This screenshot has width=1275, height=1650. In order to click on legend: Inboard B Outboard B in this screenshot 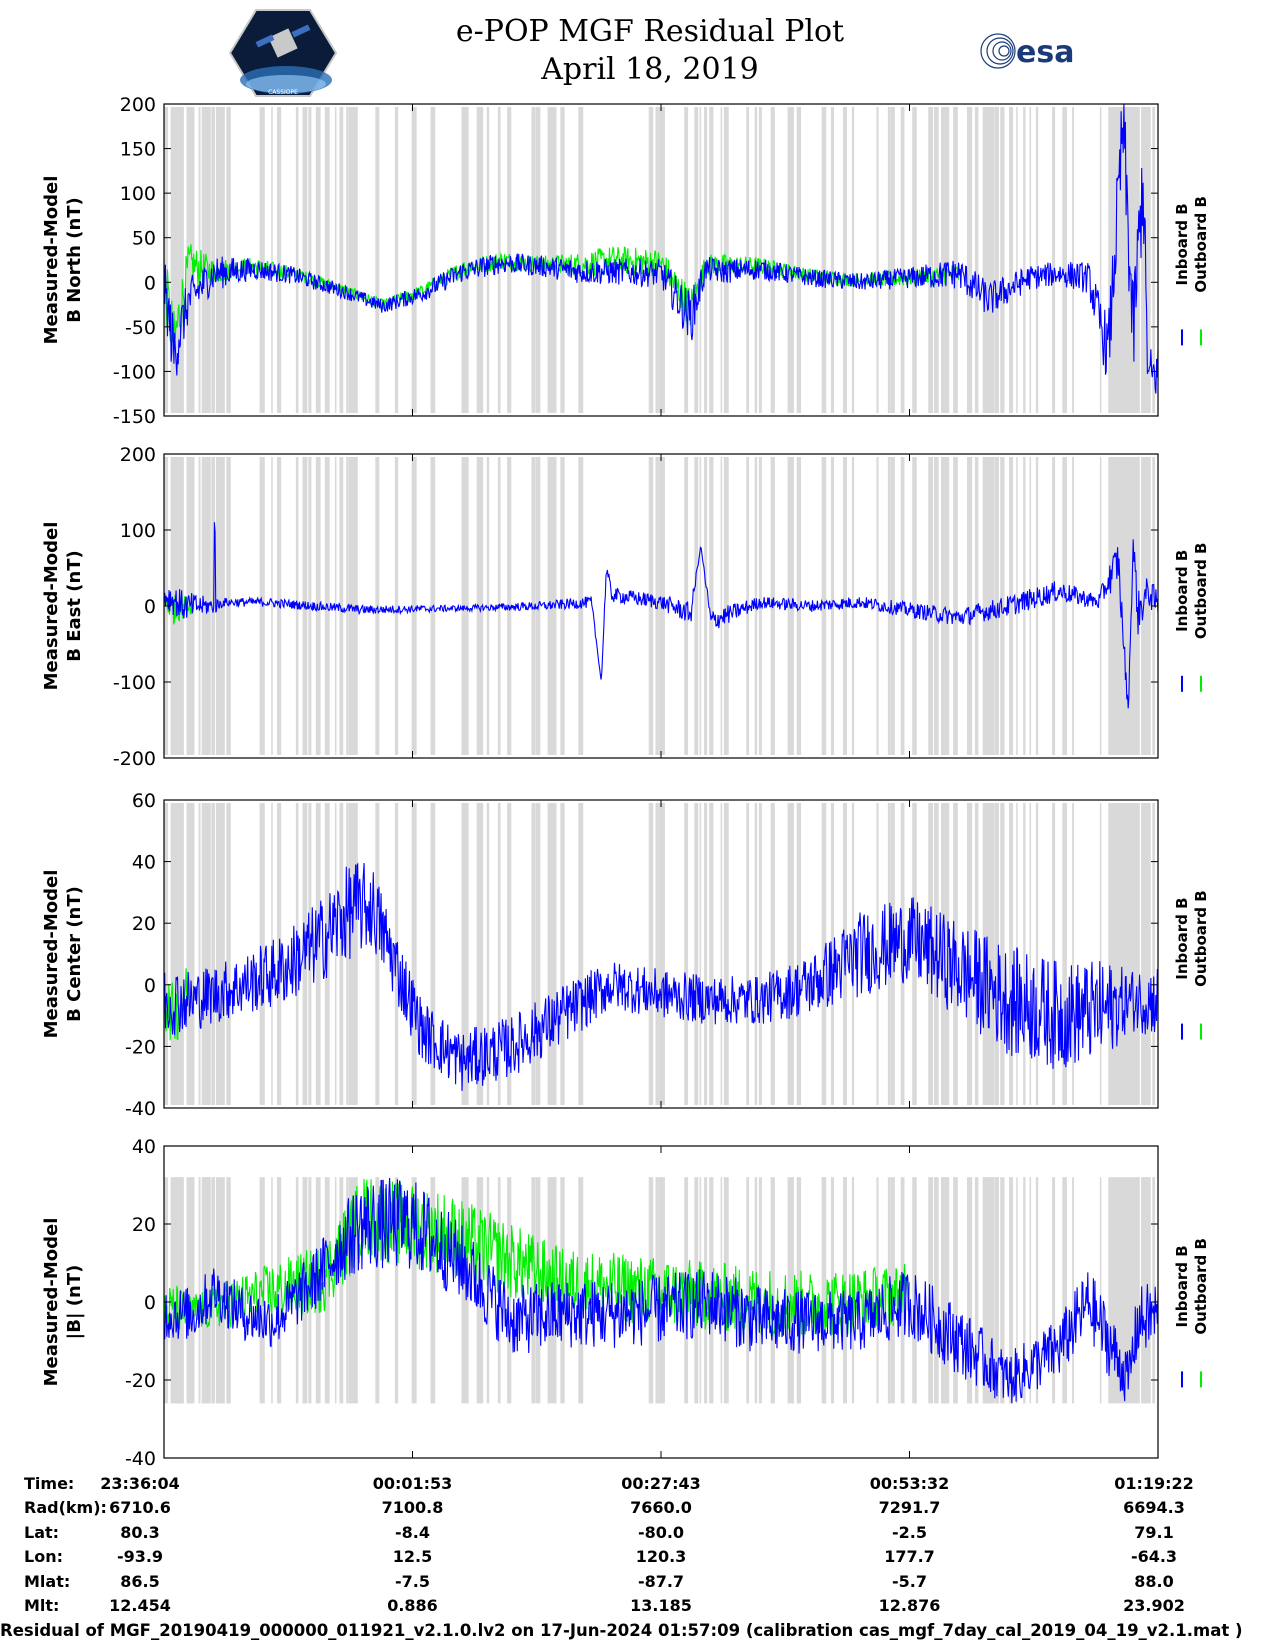, I will do `click(1191, 271)`.